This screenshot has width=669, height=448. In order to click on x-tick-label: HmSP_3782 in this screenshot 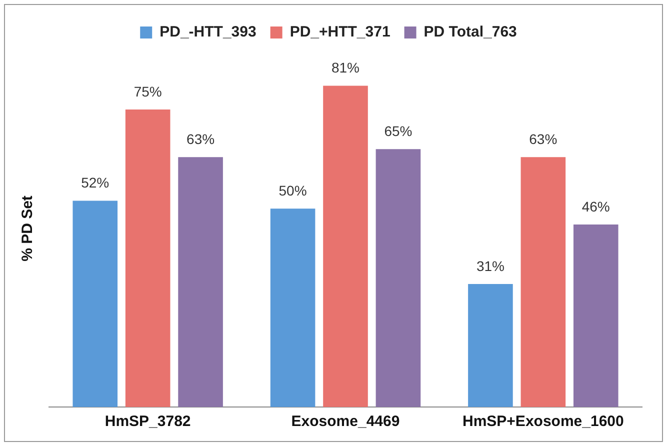, I will do `click(147, 421)`.